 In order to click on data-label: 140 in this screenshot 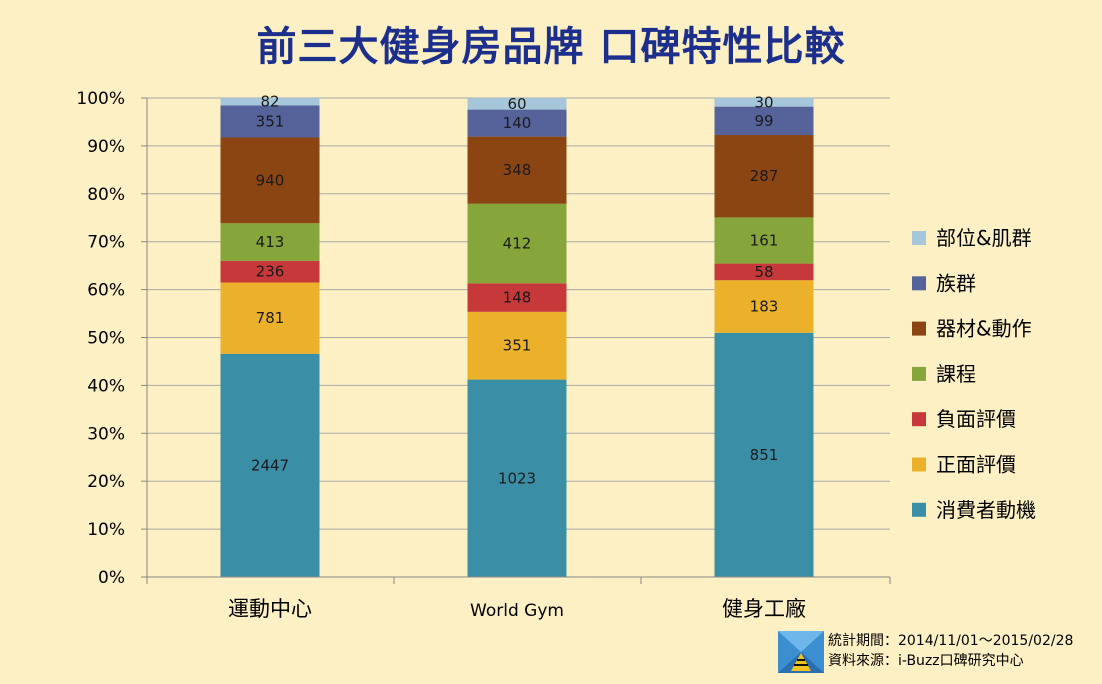, I will do `click(517, 123)`.